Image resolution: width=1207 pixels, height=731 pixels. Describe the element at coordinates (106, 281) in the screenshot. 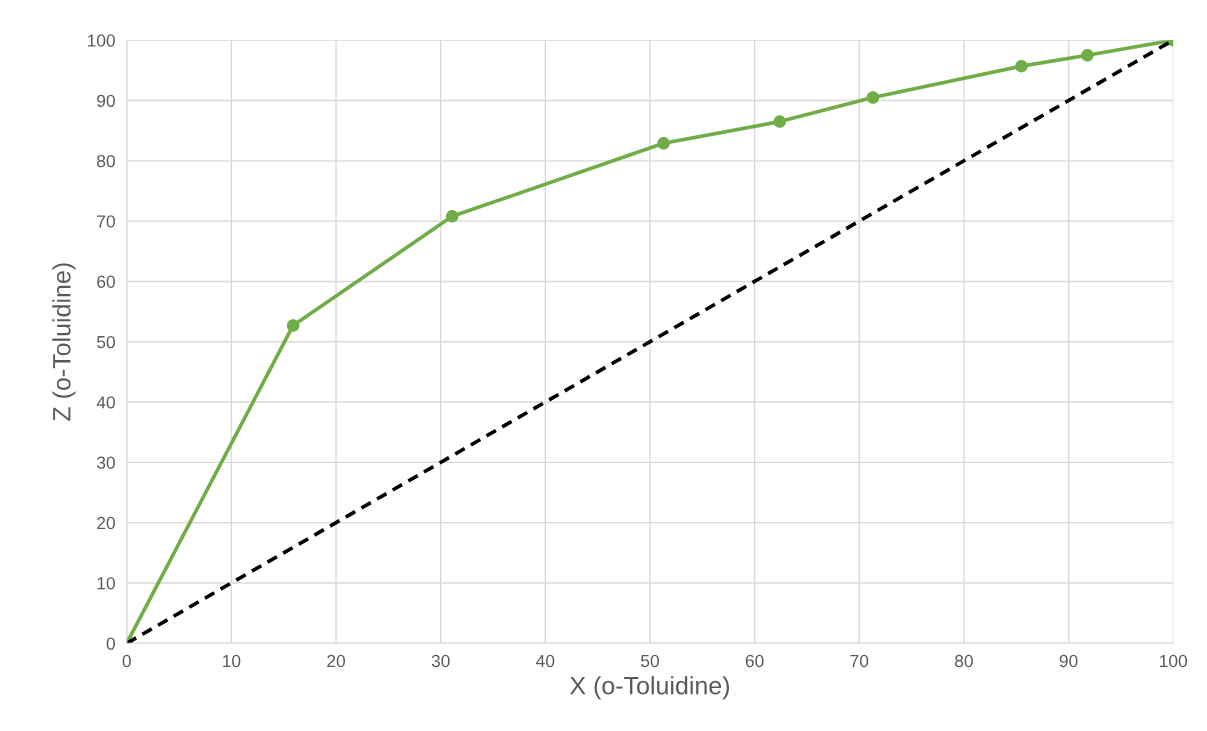

I see `y-tick-label: 60` at that location.